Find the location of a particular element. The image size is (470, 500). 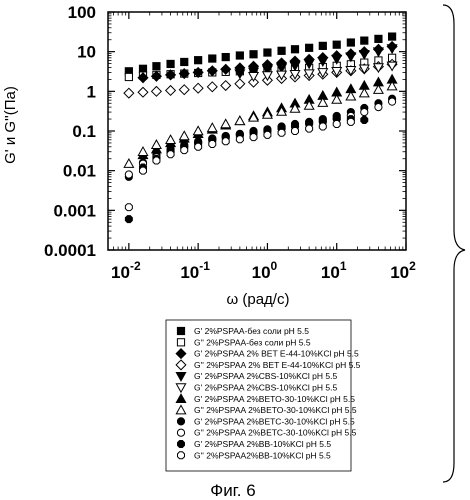

x-tick-label: 10⁻² is located at coordinates (126, 270).